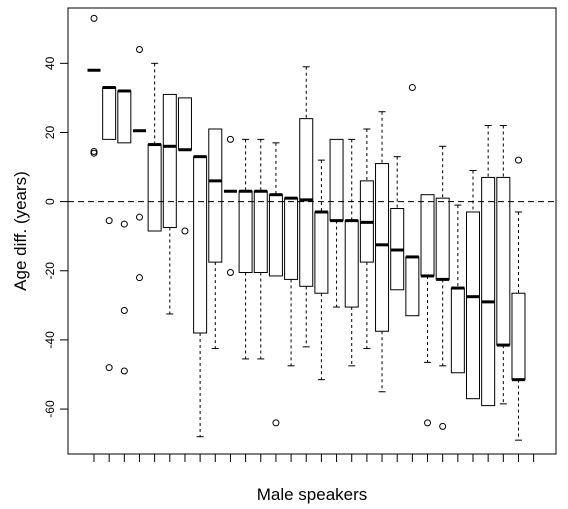  I want to click on y-tick-label: -40, so click(50, 340).